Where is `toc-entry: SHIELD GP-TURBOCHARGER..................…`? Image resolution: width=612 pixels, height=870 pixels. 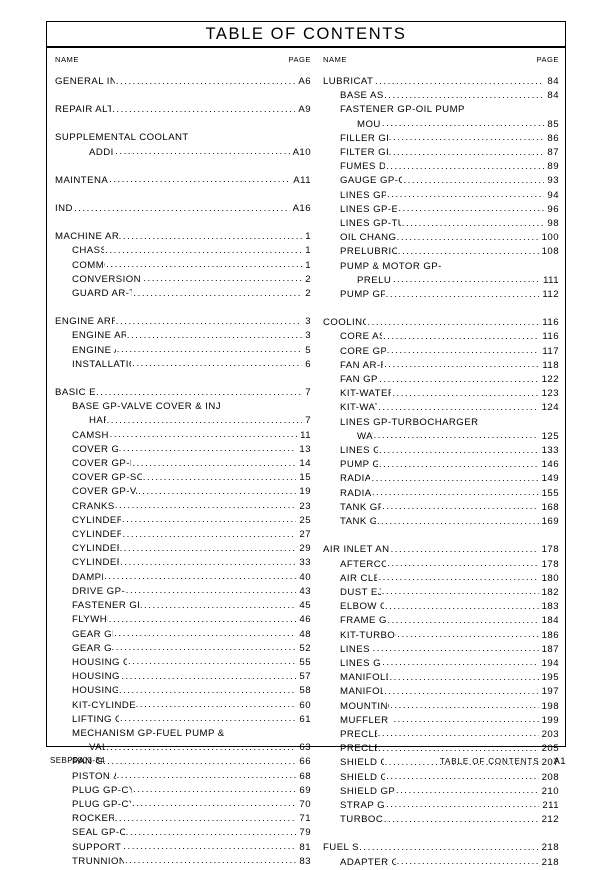 toc-entry: SHIELD GP-TURBOCHARGER..................… is located at coordinates (441, 792).